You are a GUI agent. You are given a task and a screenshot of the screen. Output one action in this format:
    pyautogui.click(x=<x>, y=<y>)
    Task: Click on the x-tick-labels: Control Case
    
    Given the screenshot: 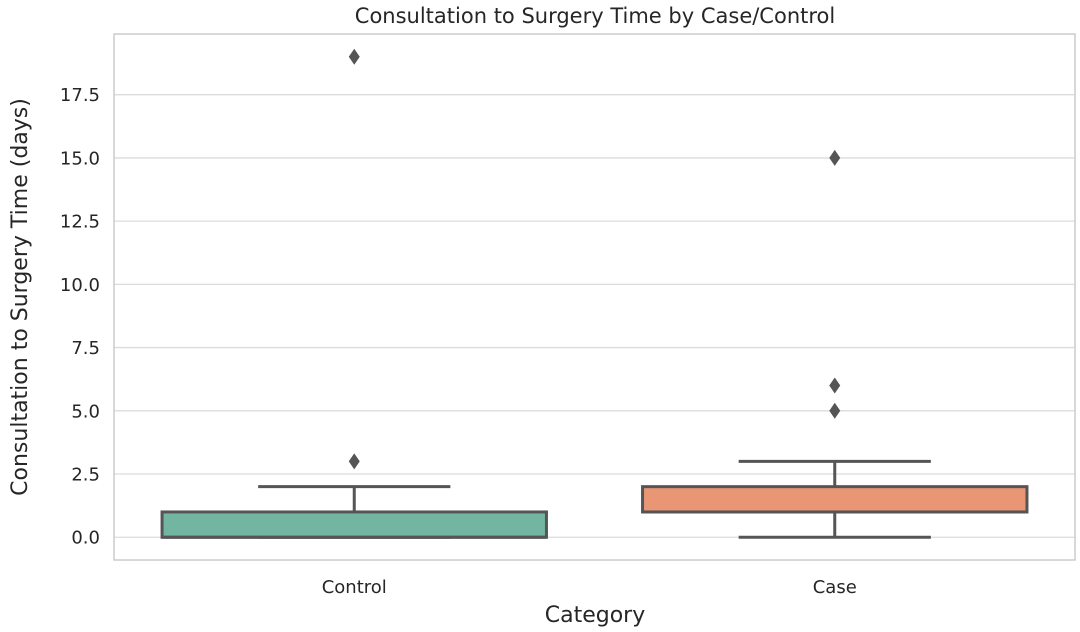 What is the action you would take?
    pyautogui.click(x=589, y=587)
    